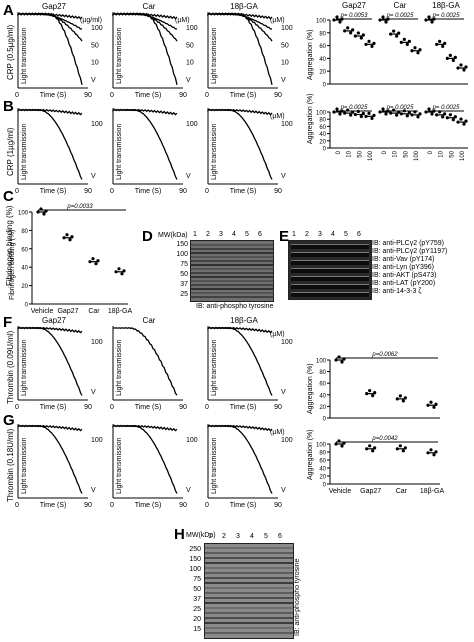  Describe the element at coordinates (221, 234) in the screenshot. I see `lane-number: 3` at that location.